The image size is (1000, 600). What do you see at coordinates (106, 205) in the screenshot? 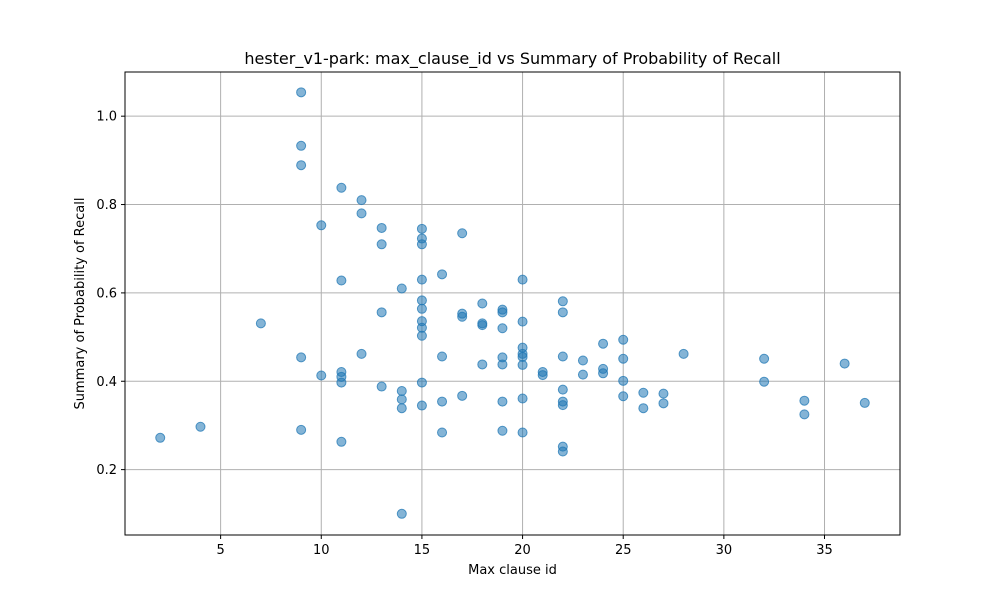
I see `y-tick-label: 0.8` at bounding box center [106, 205].